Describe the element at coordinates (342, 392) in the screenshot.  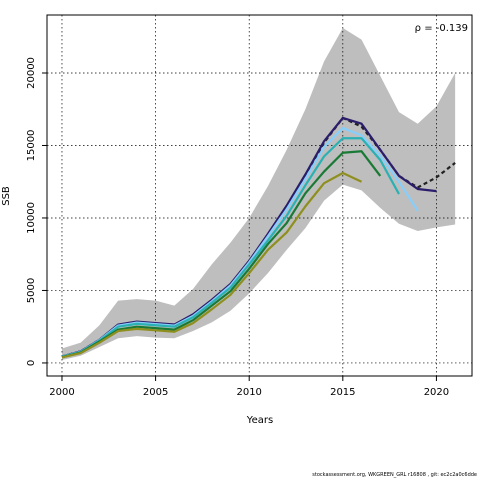
I see `x-tick-label: 2015` at that location.